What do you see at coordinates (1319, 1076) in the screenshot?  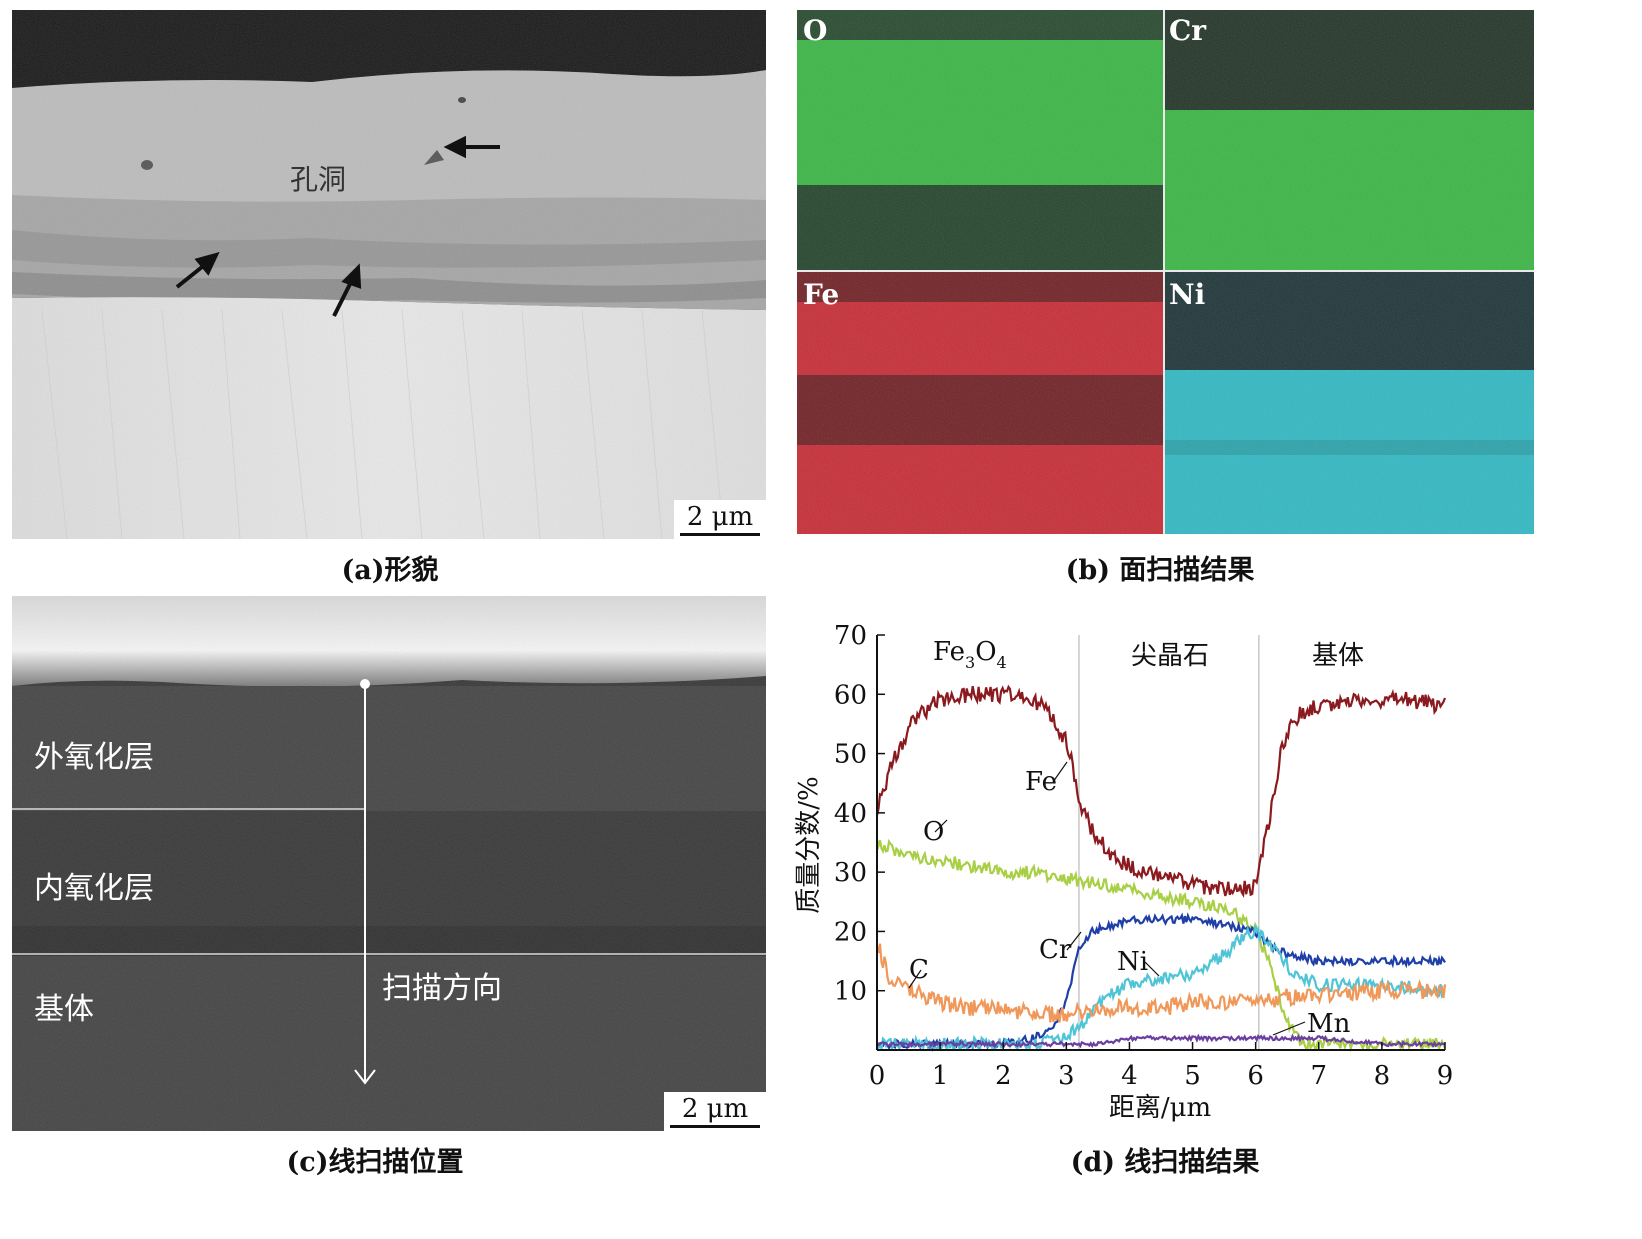 I see `x-tick-label: 7` at bounding box center [1319, 1076].